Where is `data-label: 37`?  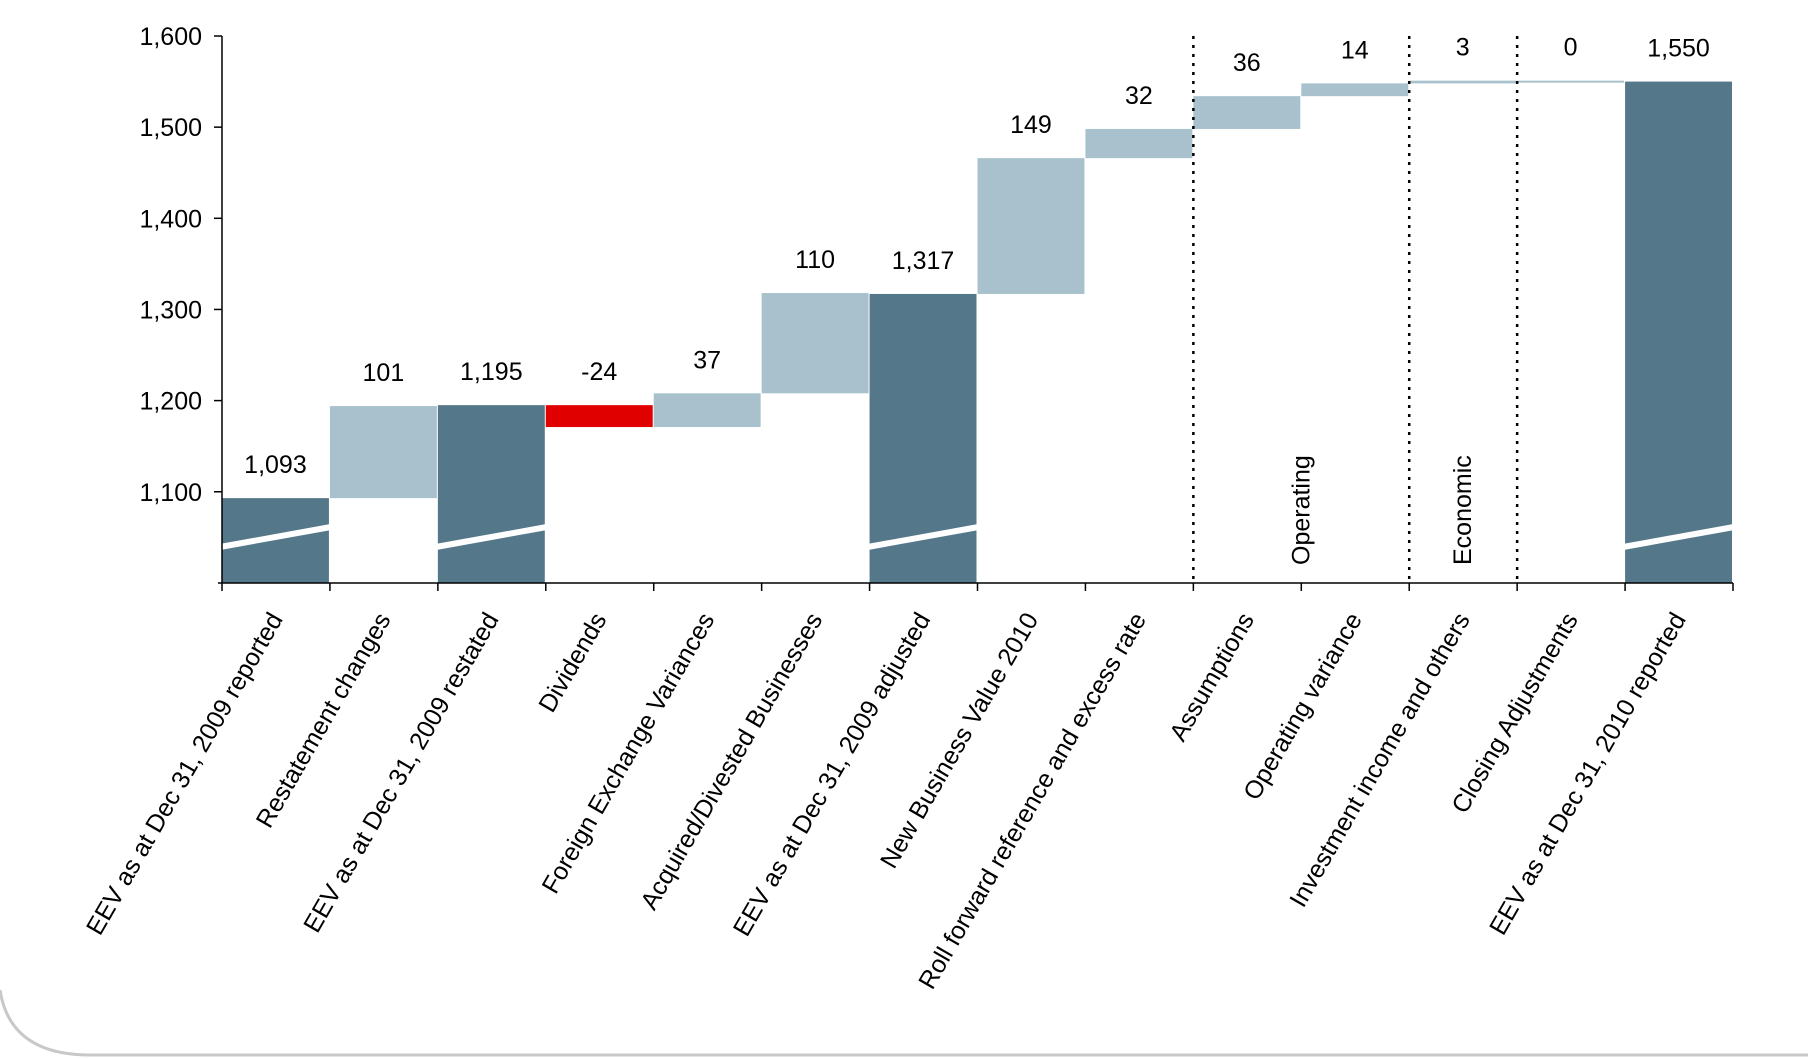 data-label: 37 is located at coordinates (707, 360).